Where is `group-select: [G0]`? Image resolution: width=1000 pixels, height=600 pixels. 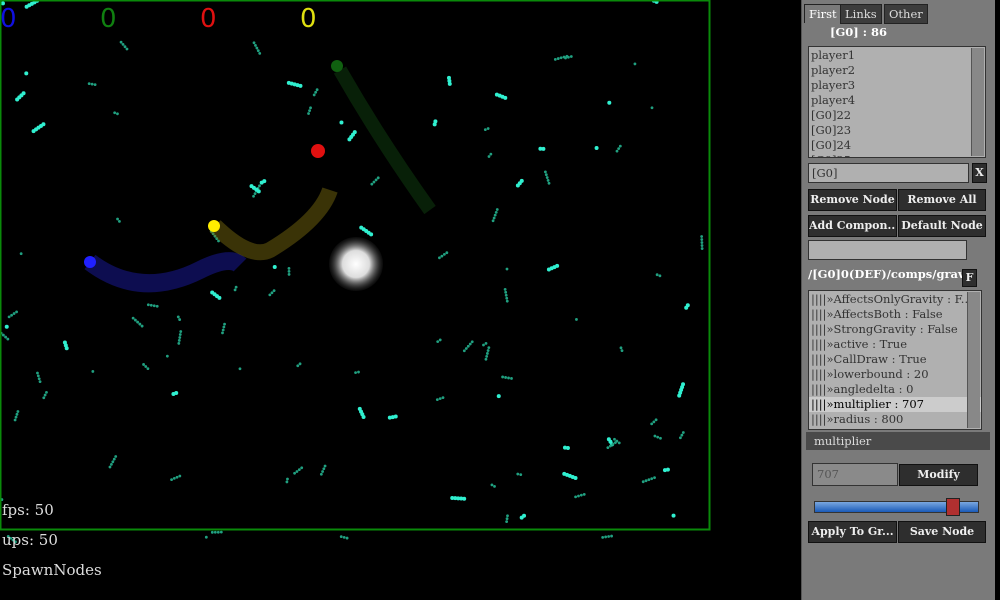
group-select: [G0] is located at coordinates (888, 173).